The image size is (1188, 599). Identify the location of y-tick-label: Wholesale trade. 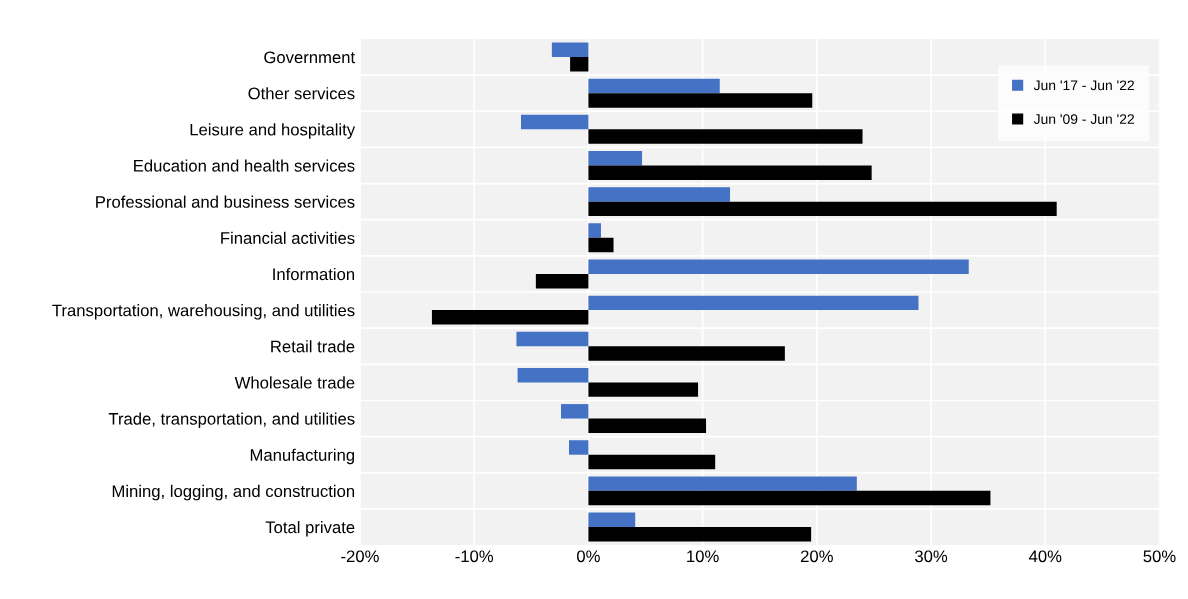
(294, 382).